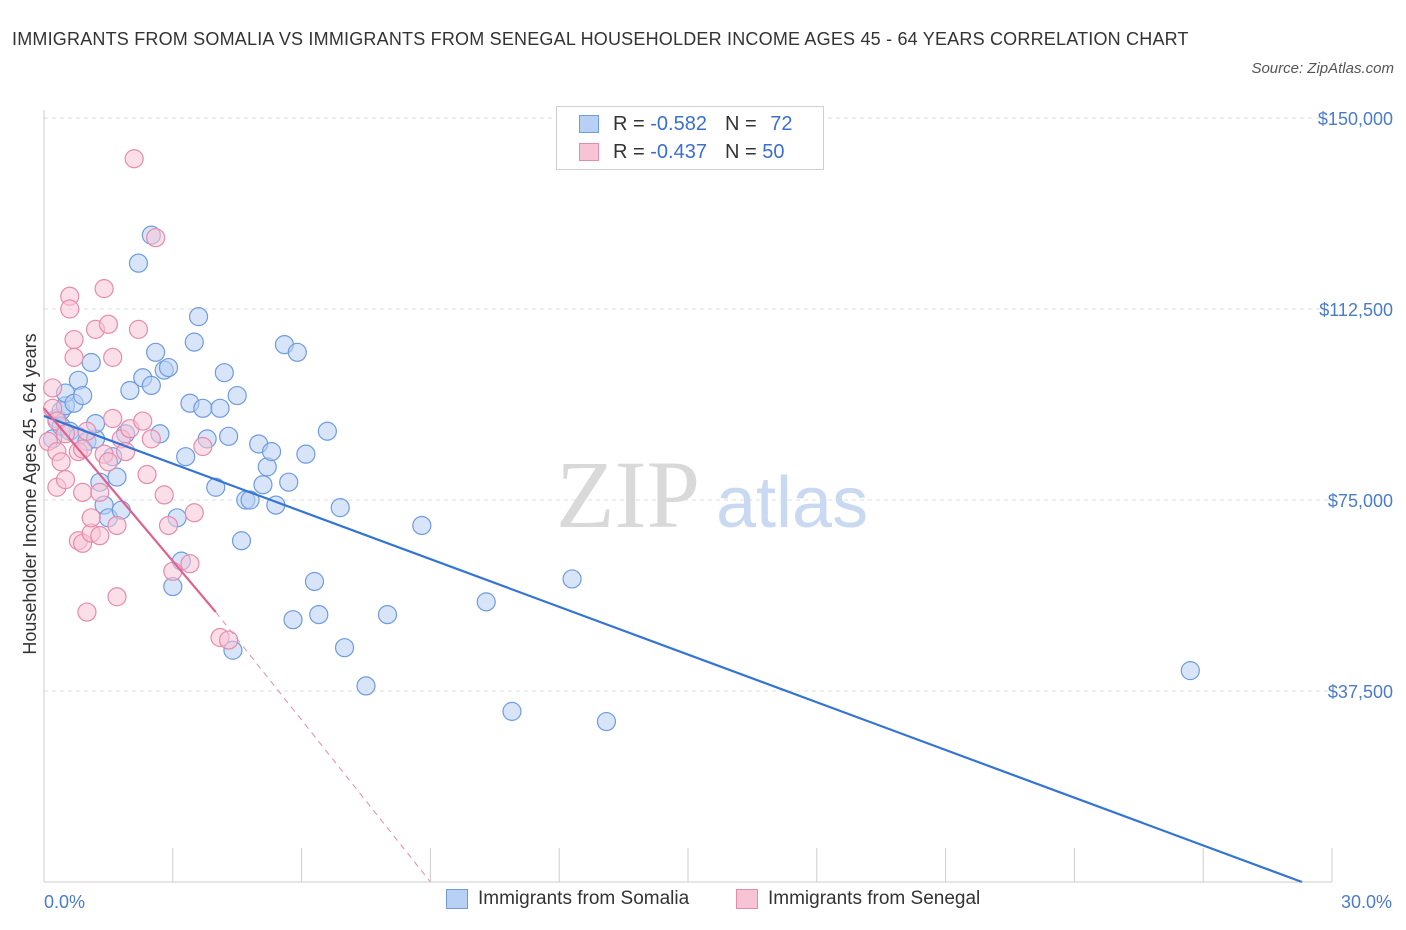 This screenshot has height=930, width=1406. I want to click on y-axis-label: Householder Income Ages 45 - 64 years, so click(30, 493).